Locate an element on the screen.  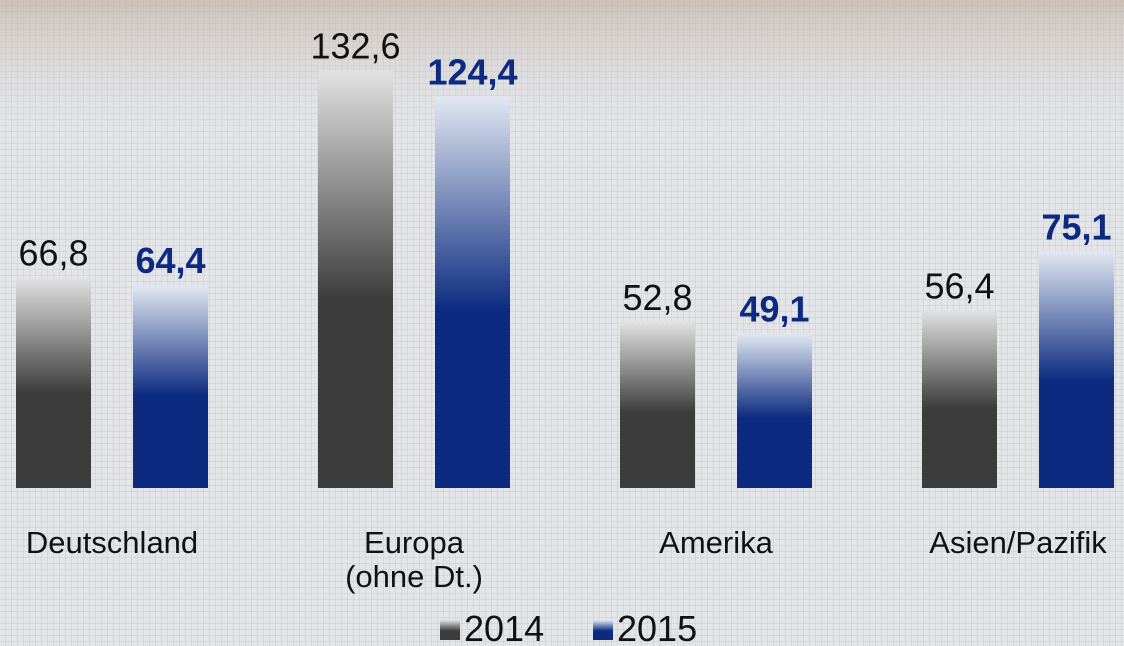
value-label: 75,1 is located at coordinates (1076, 227).